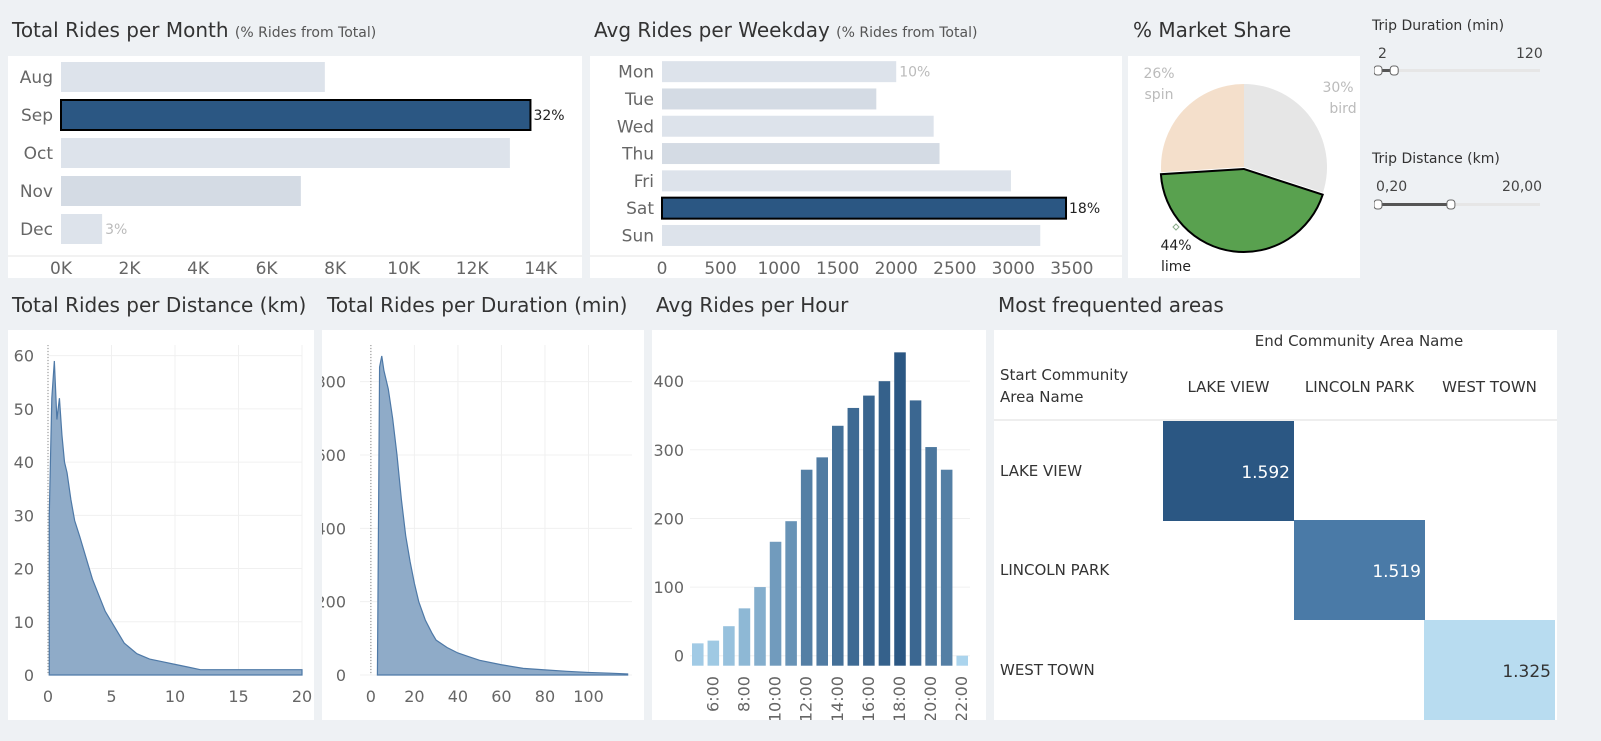 Image resolution: width=1601 pixels, height=741 pixels. I want to click on row-header-title-line2: Area Name, so click(1042, 397).